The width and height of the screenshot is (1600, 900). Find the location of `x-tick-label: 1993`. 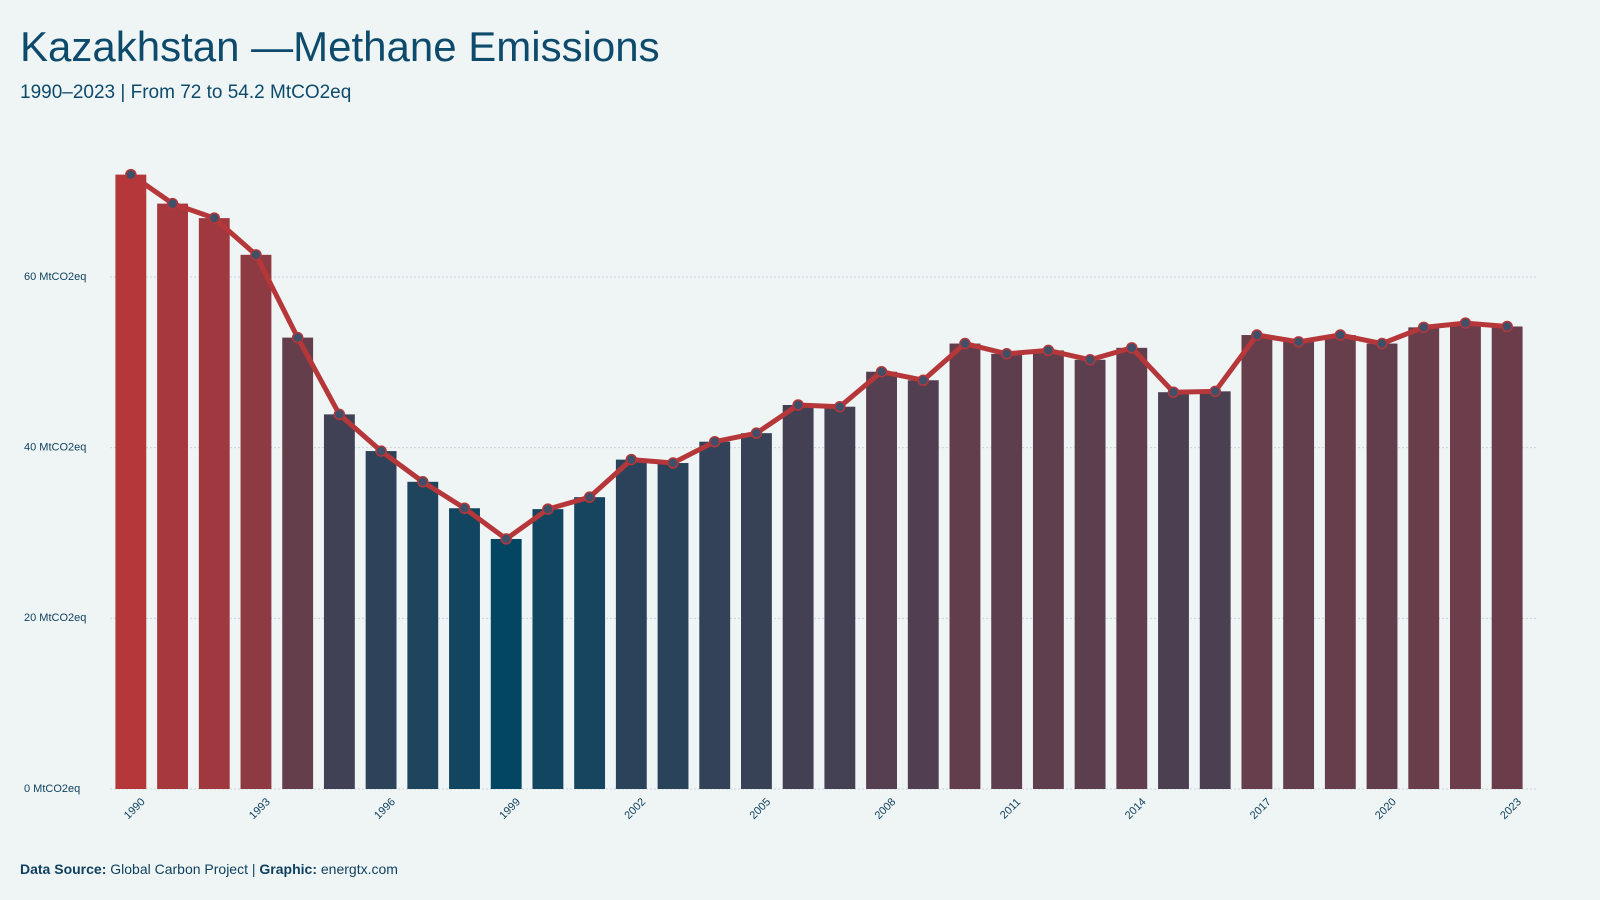

x-tick-label: 1993 is located at coordinates (260, 809).